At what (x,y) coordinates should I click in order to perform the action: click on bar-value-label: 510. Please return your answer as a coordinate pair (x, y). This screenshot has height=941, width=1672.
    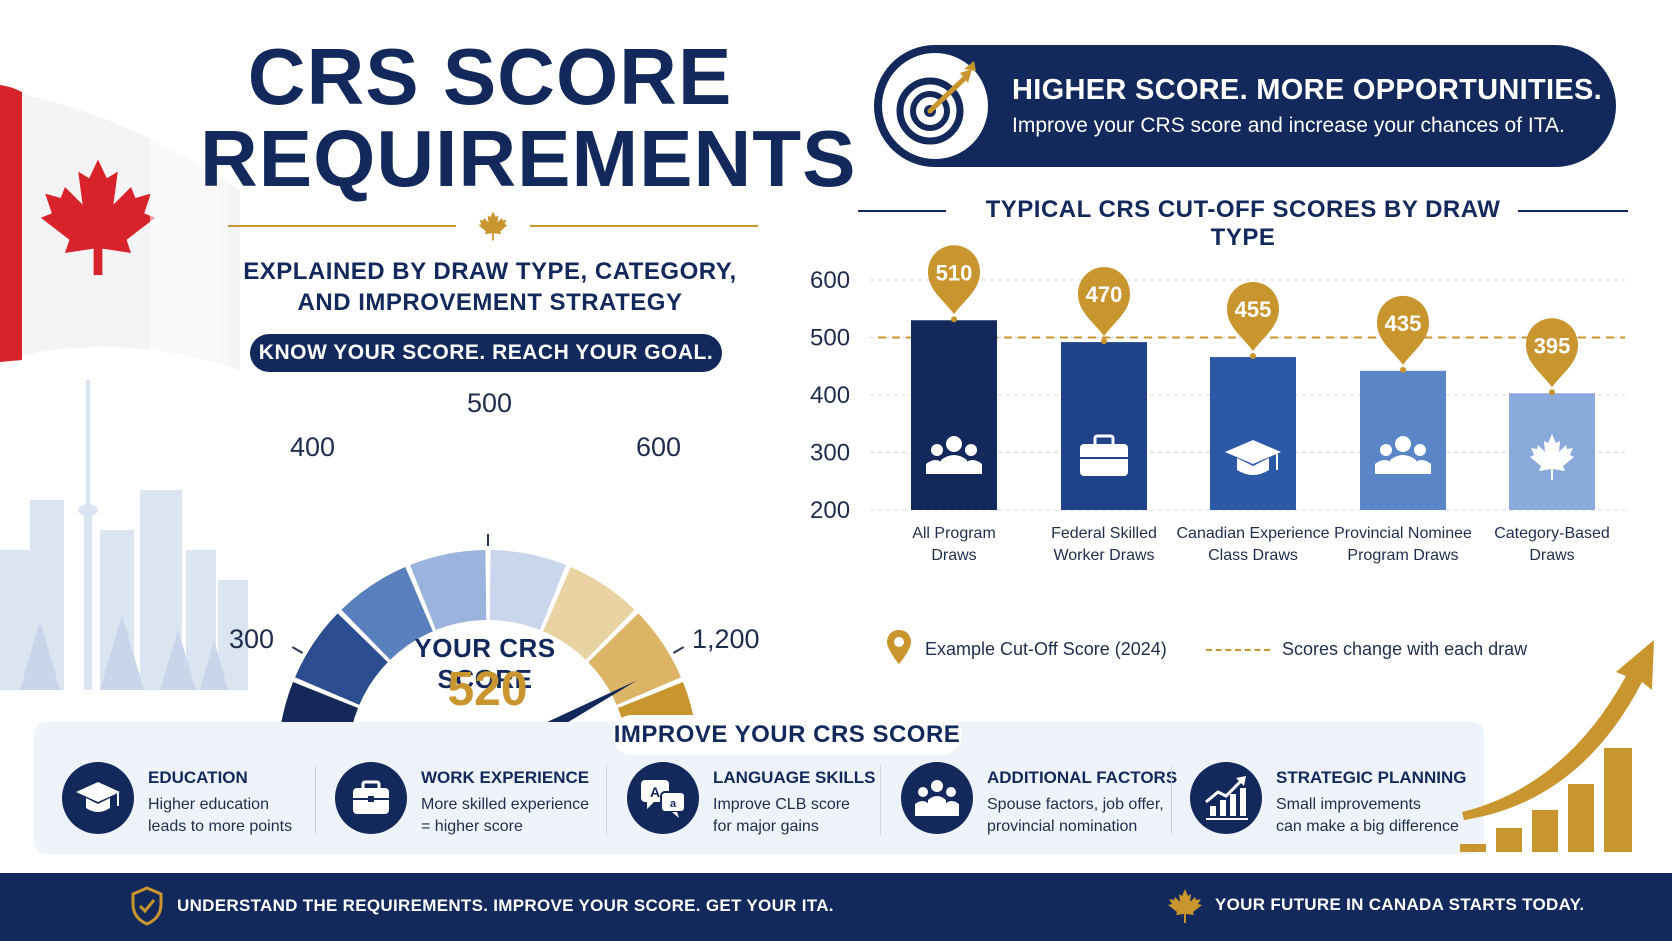
    Looking at the image, I should click on (954, 272).